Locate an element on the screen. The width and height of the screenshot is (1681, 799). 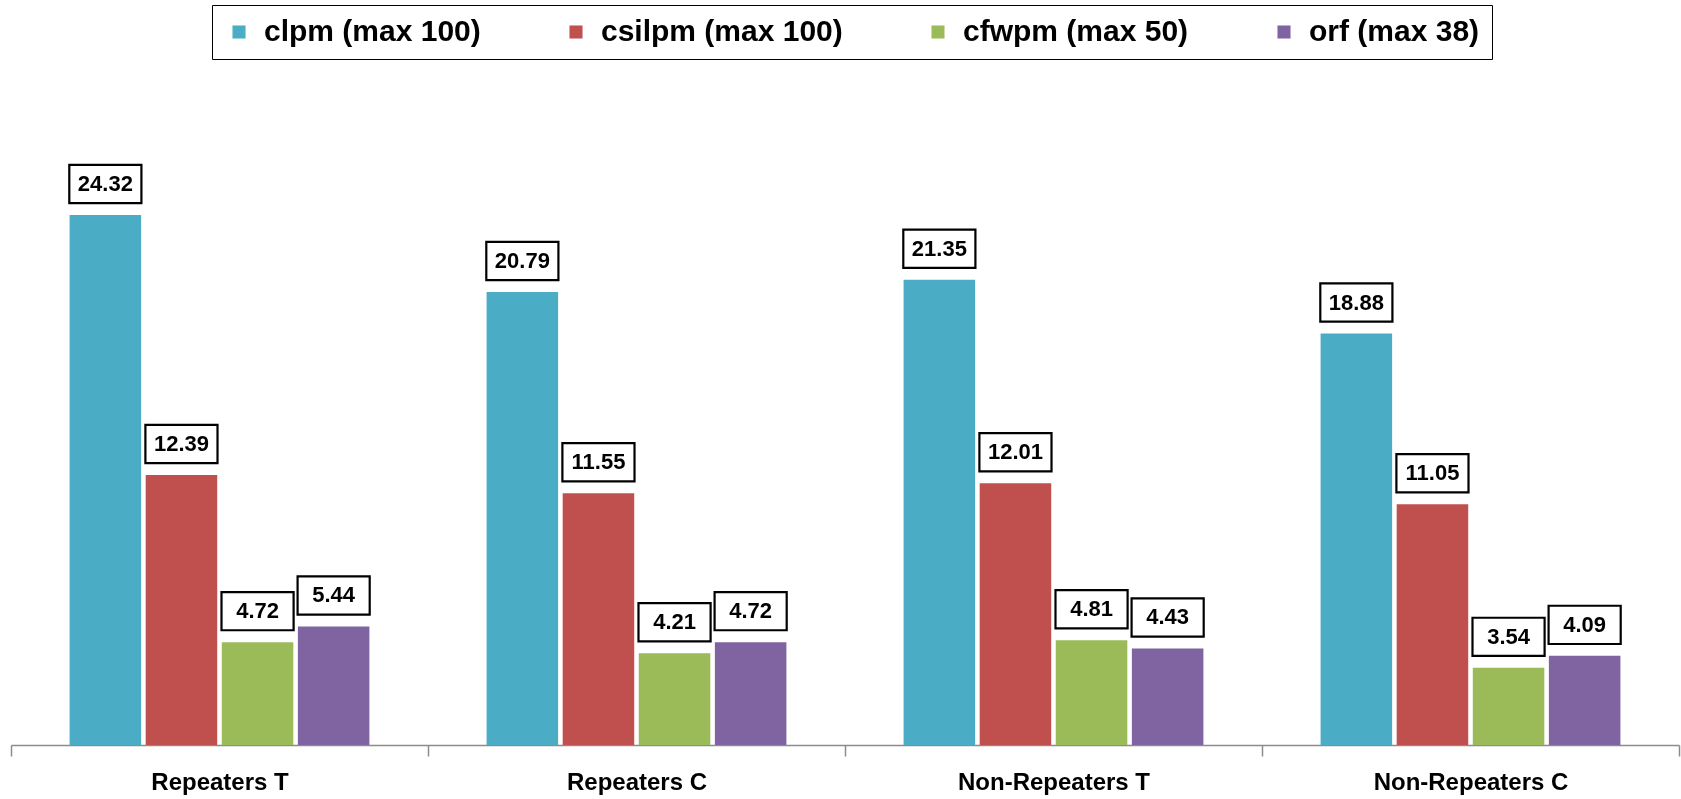
legend-label: csilpm (max 100) is located at coordinates (722, 30).